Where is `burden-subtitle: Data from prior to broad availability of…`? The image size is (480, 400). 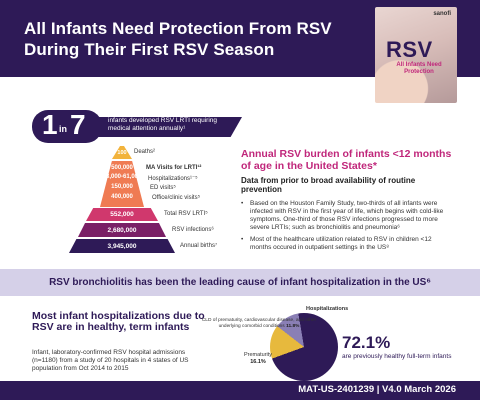
burden-subtitle: Data from prior to broad availability of… is located at coordinates (328, 185).